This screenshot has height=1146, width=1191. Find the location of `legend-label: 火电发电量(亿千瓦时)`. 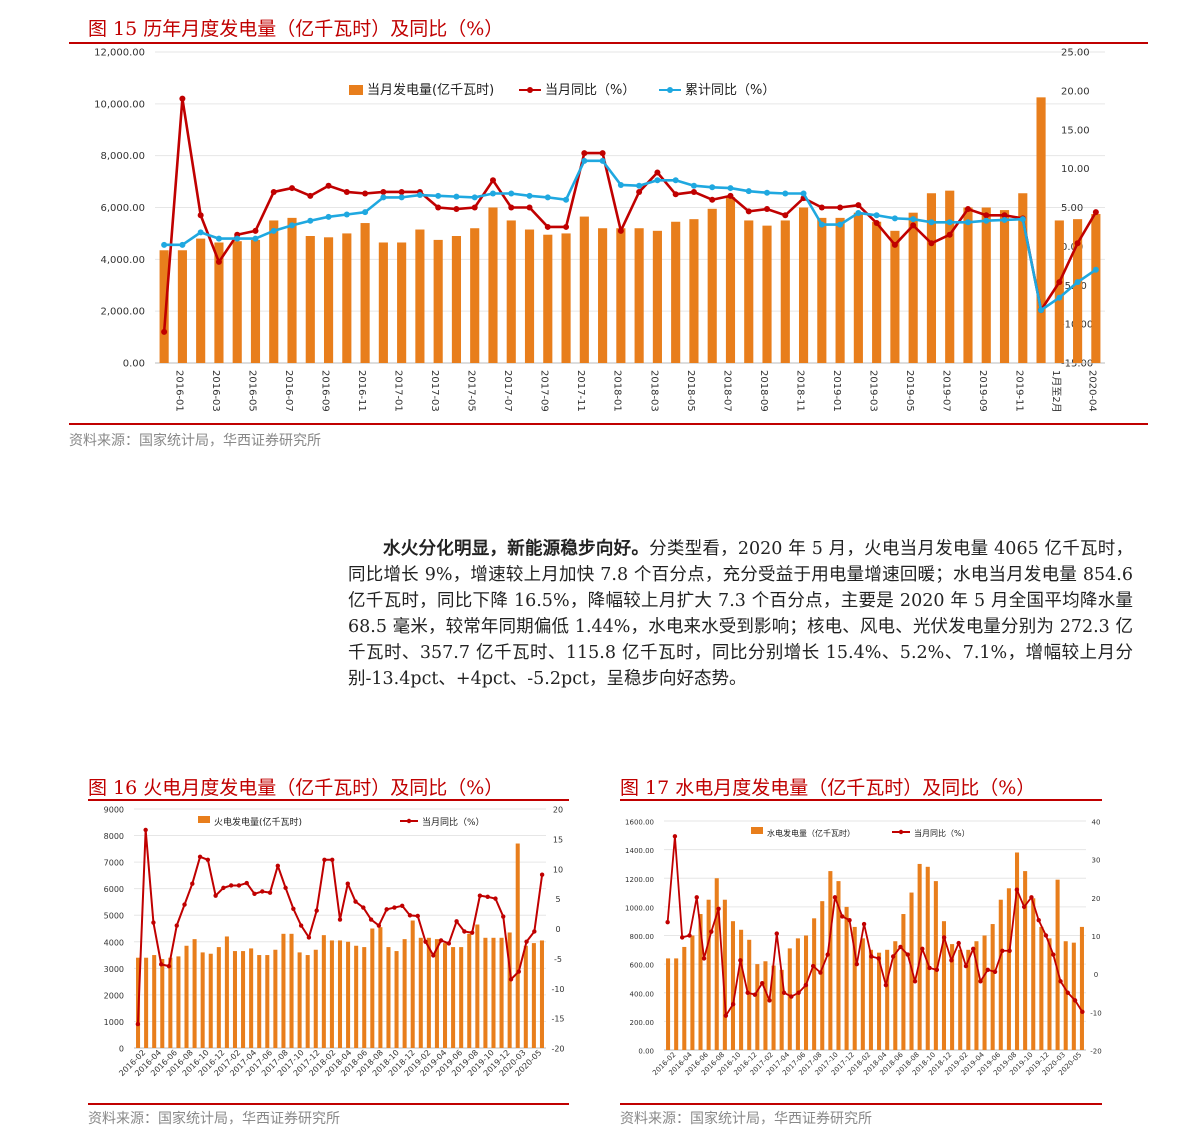

legend-label: 火电发电量(亿千瓦时) is located at coordinates (258, 822).